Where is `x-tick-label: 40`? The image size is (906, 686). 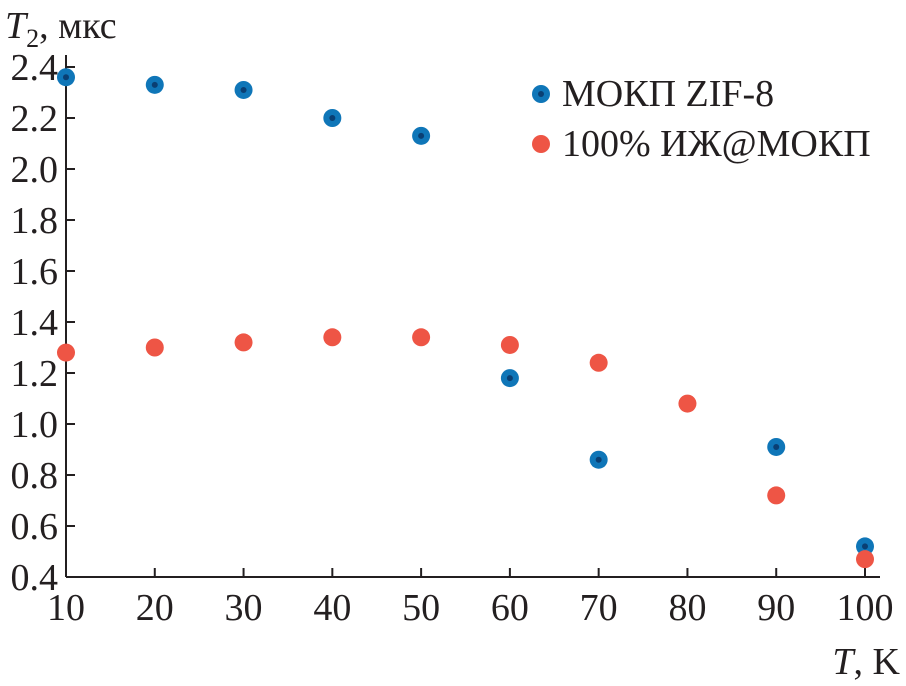 x-tick-label: 40 is located at coordinates (332, 608).